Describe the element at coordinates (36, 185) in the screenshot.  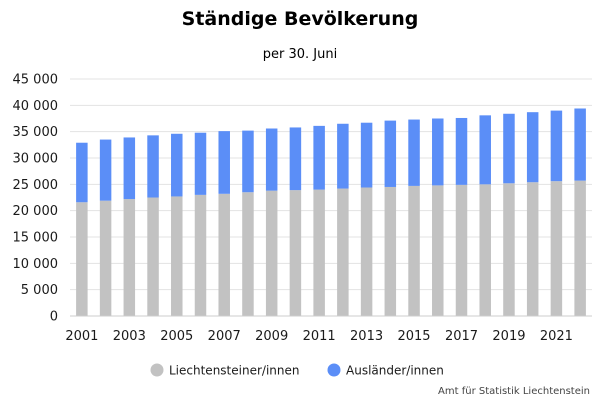
I see `y-tick-label: 25 000` at that location.